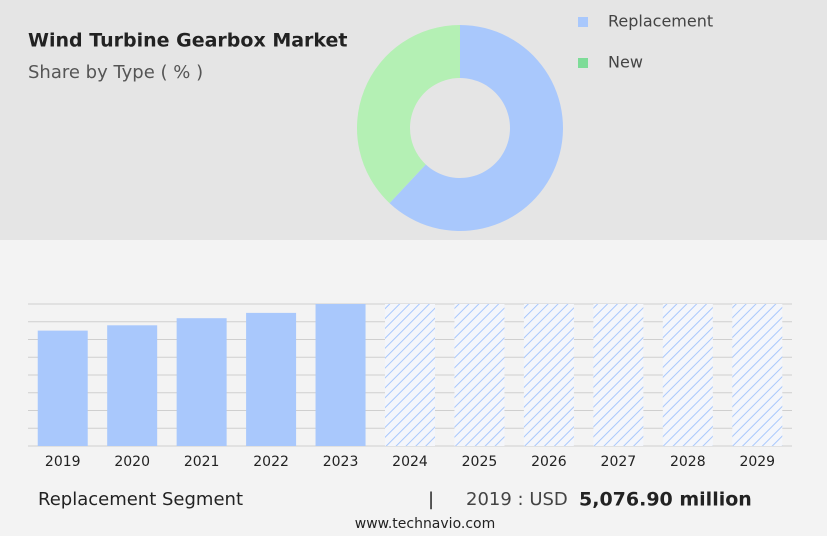  I want to click on legend-label: New, so click(625, 62).